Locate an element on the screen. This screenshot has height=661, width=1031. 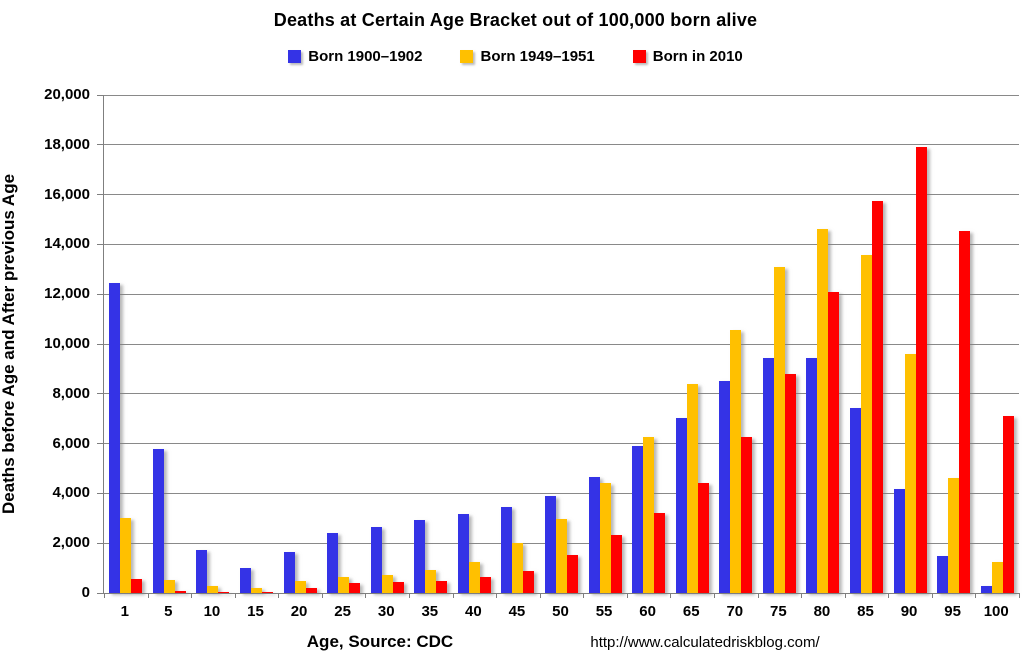
x-tick-label: 75 is located at coordinates (778, 611).